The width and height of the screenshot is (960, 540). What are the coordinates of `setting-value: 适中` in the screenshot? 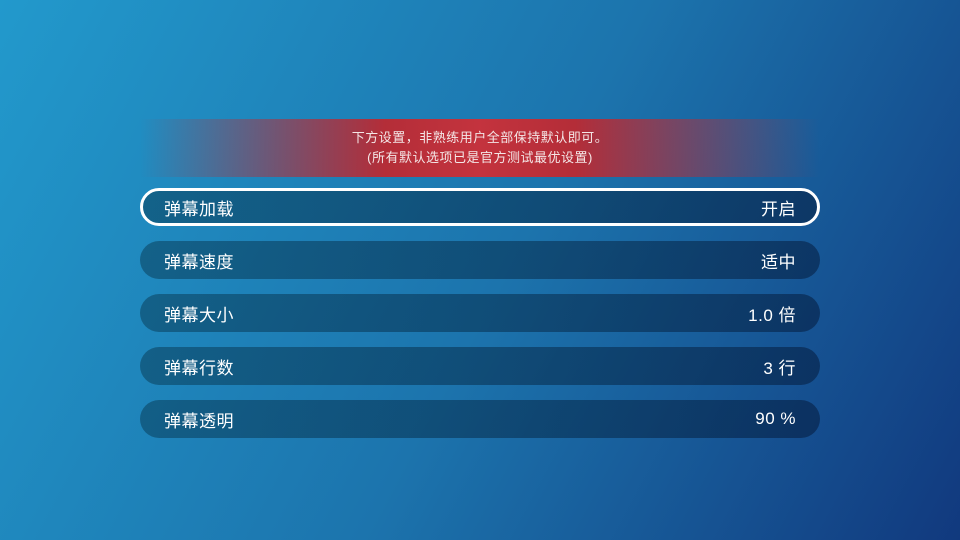 It's located at (778, 262).